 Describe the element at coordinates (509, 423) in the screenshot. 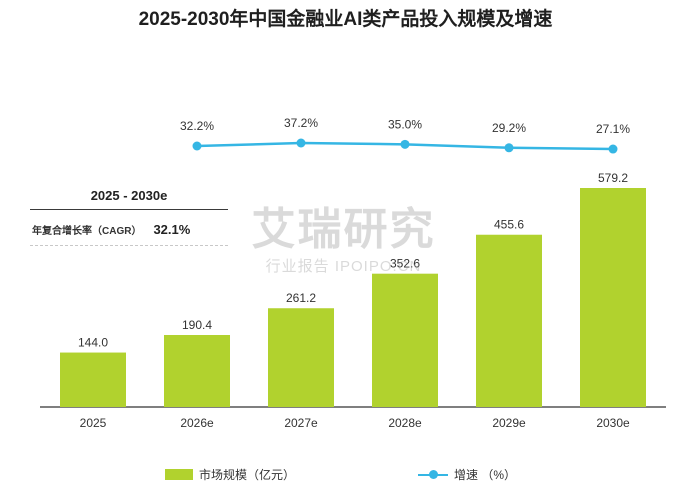

I see `x-tick-label: 2029e` at that location.